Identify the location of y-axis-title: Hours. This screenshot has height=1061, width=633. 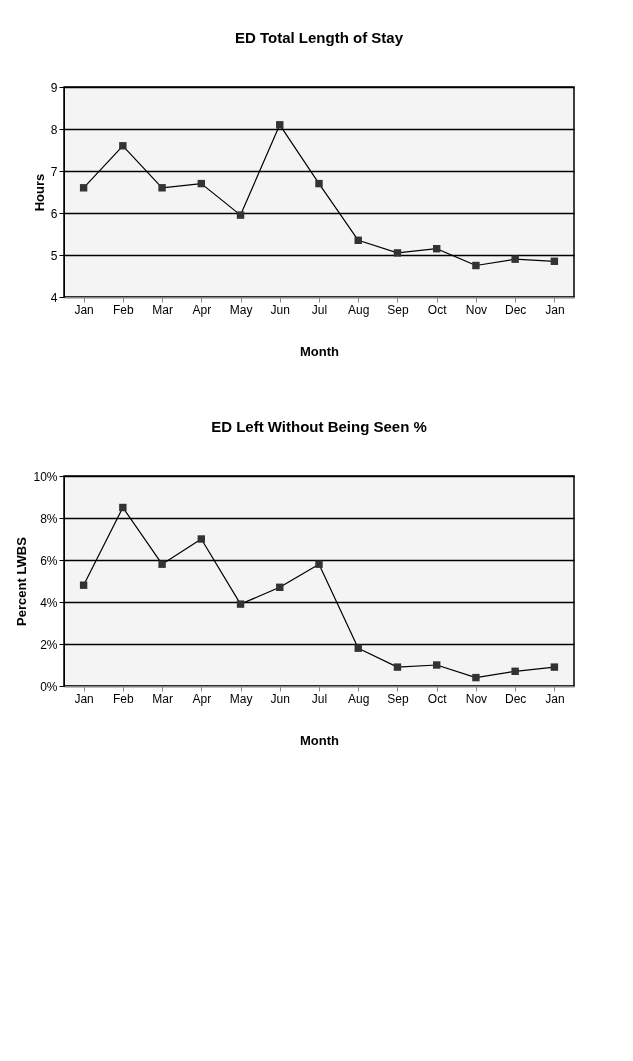
(39, 192).